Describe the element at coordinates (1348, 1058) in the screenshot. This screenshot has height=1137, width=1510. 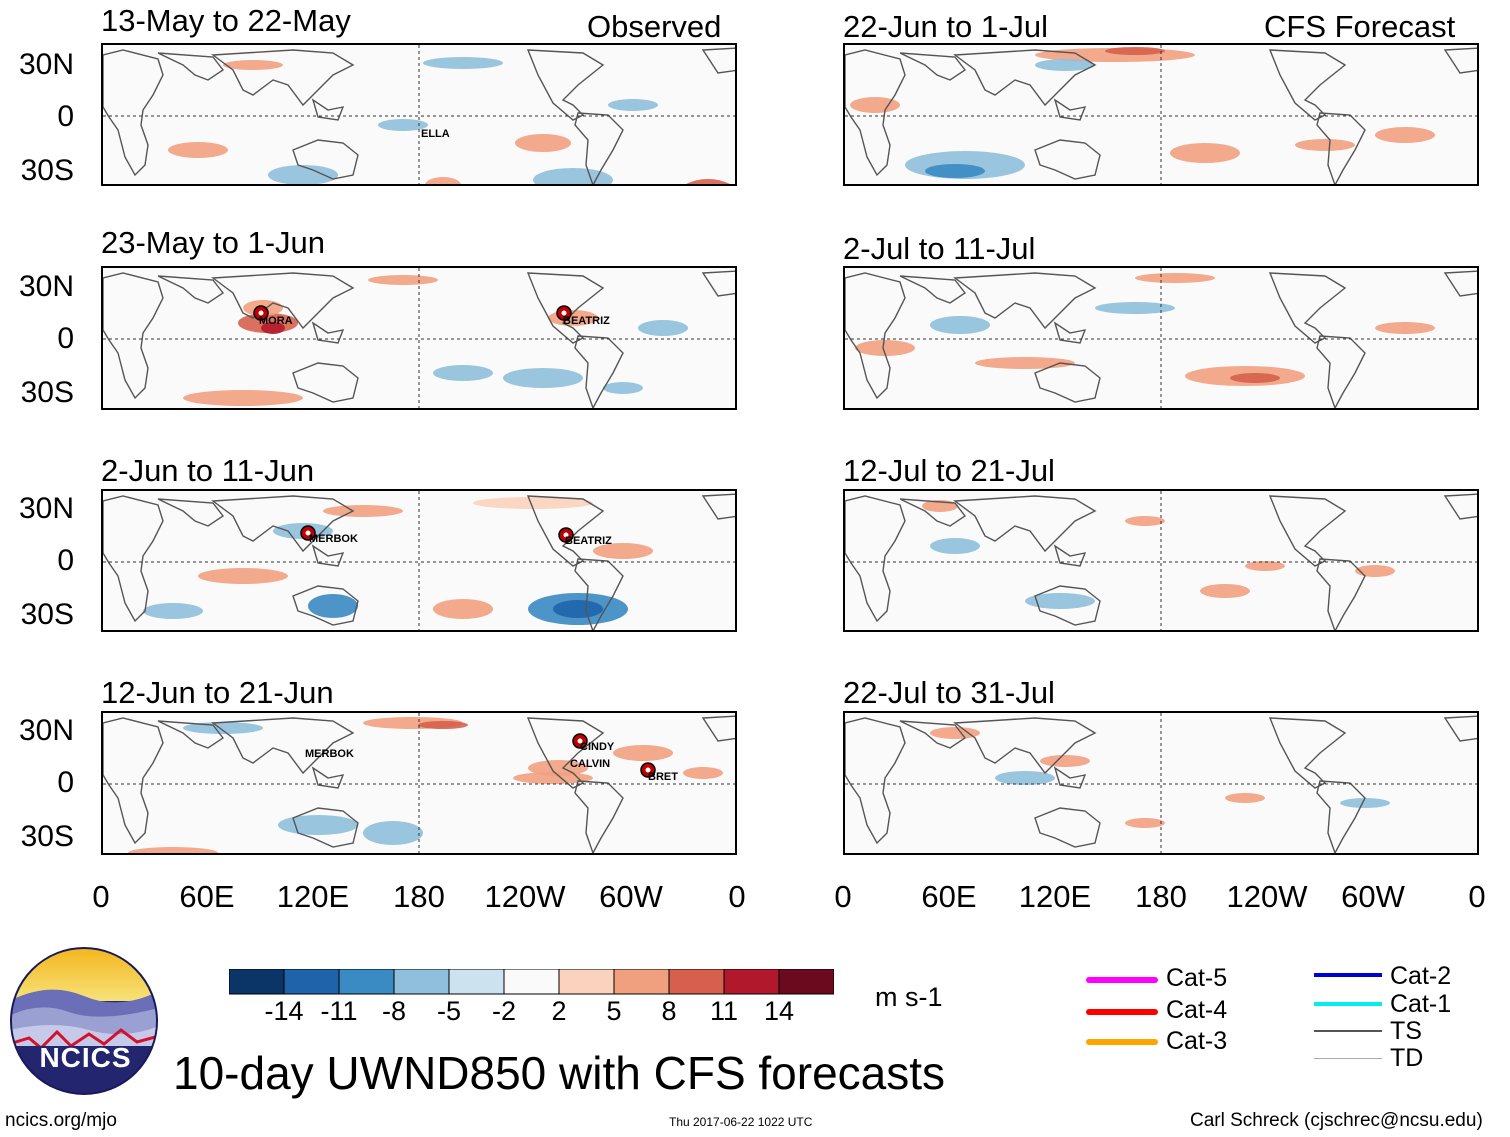
I see `legend-line-td` at that location.